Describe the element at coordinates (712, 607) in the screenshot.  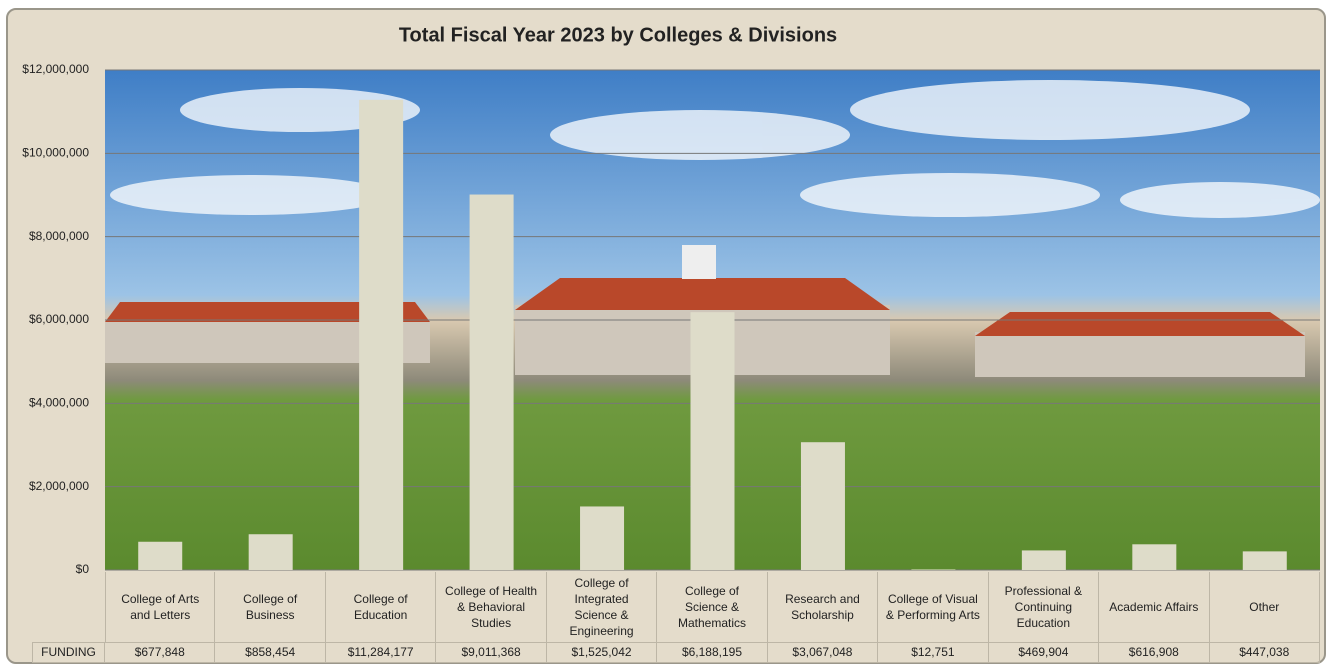
I see `category-label: College of Science & Mathematics` at that location.